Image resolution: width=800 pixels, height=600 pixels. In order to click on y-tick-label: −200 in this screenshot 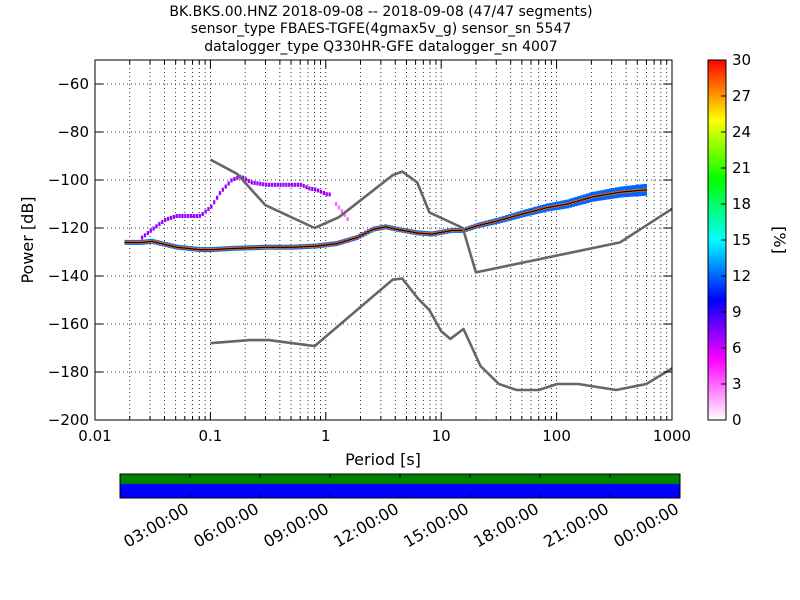, I will do `click(68, 420)`.